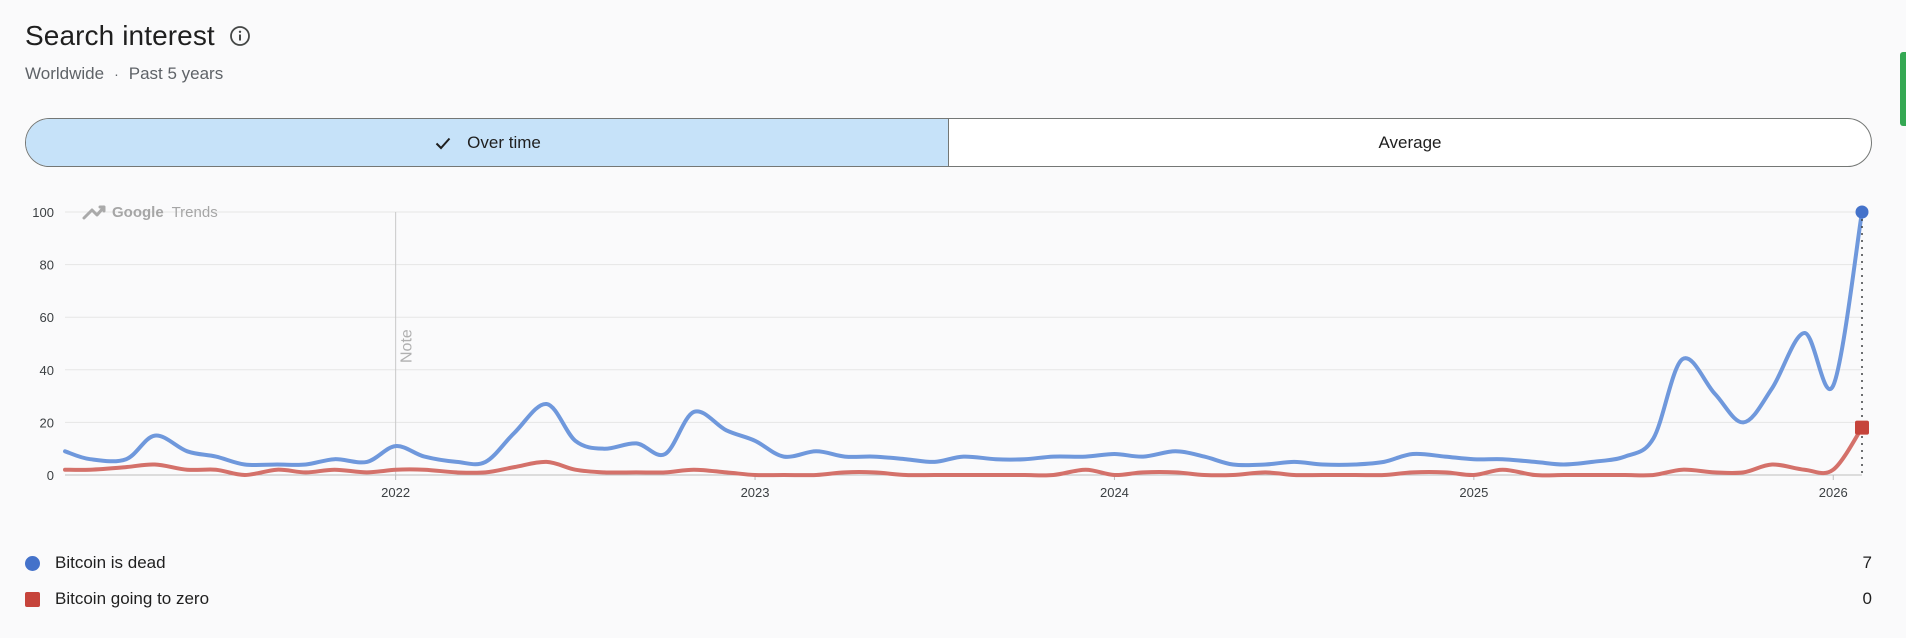 Image resolution: width=1906 pixels, height=638 pixels. What do you see at coordinates (1114, 492) in the screenshot?
I see `x-tick-label: 2024` at bounding box center [1114, 492].